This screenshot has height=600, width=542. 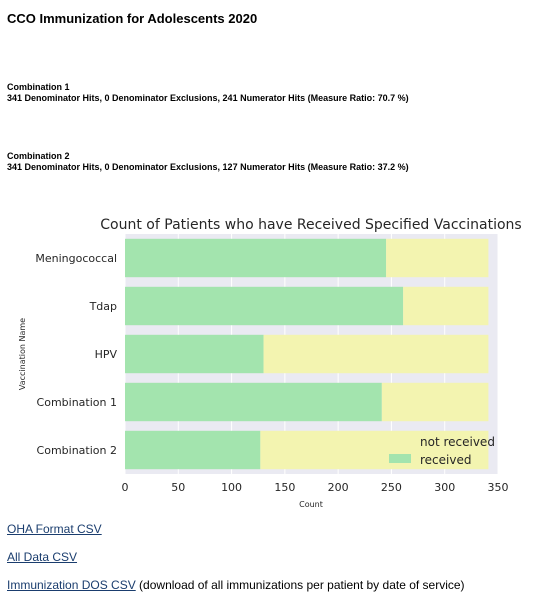 What do you see at coordinates (457, 442) in the screenshot?
I see `legend-label-not-received: not received` at bounding box center [457, 442].